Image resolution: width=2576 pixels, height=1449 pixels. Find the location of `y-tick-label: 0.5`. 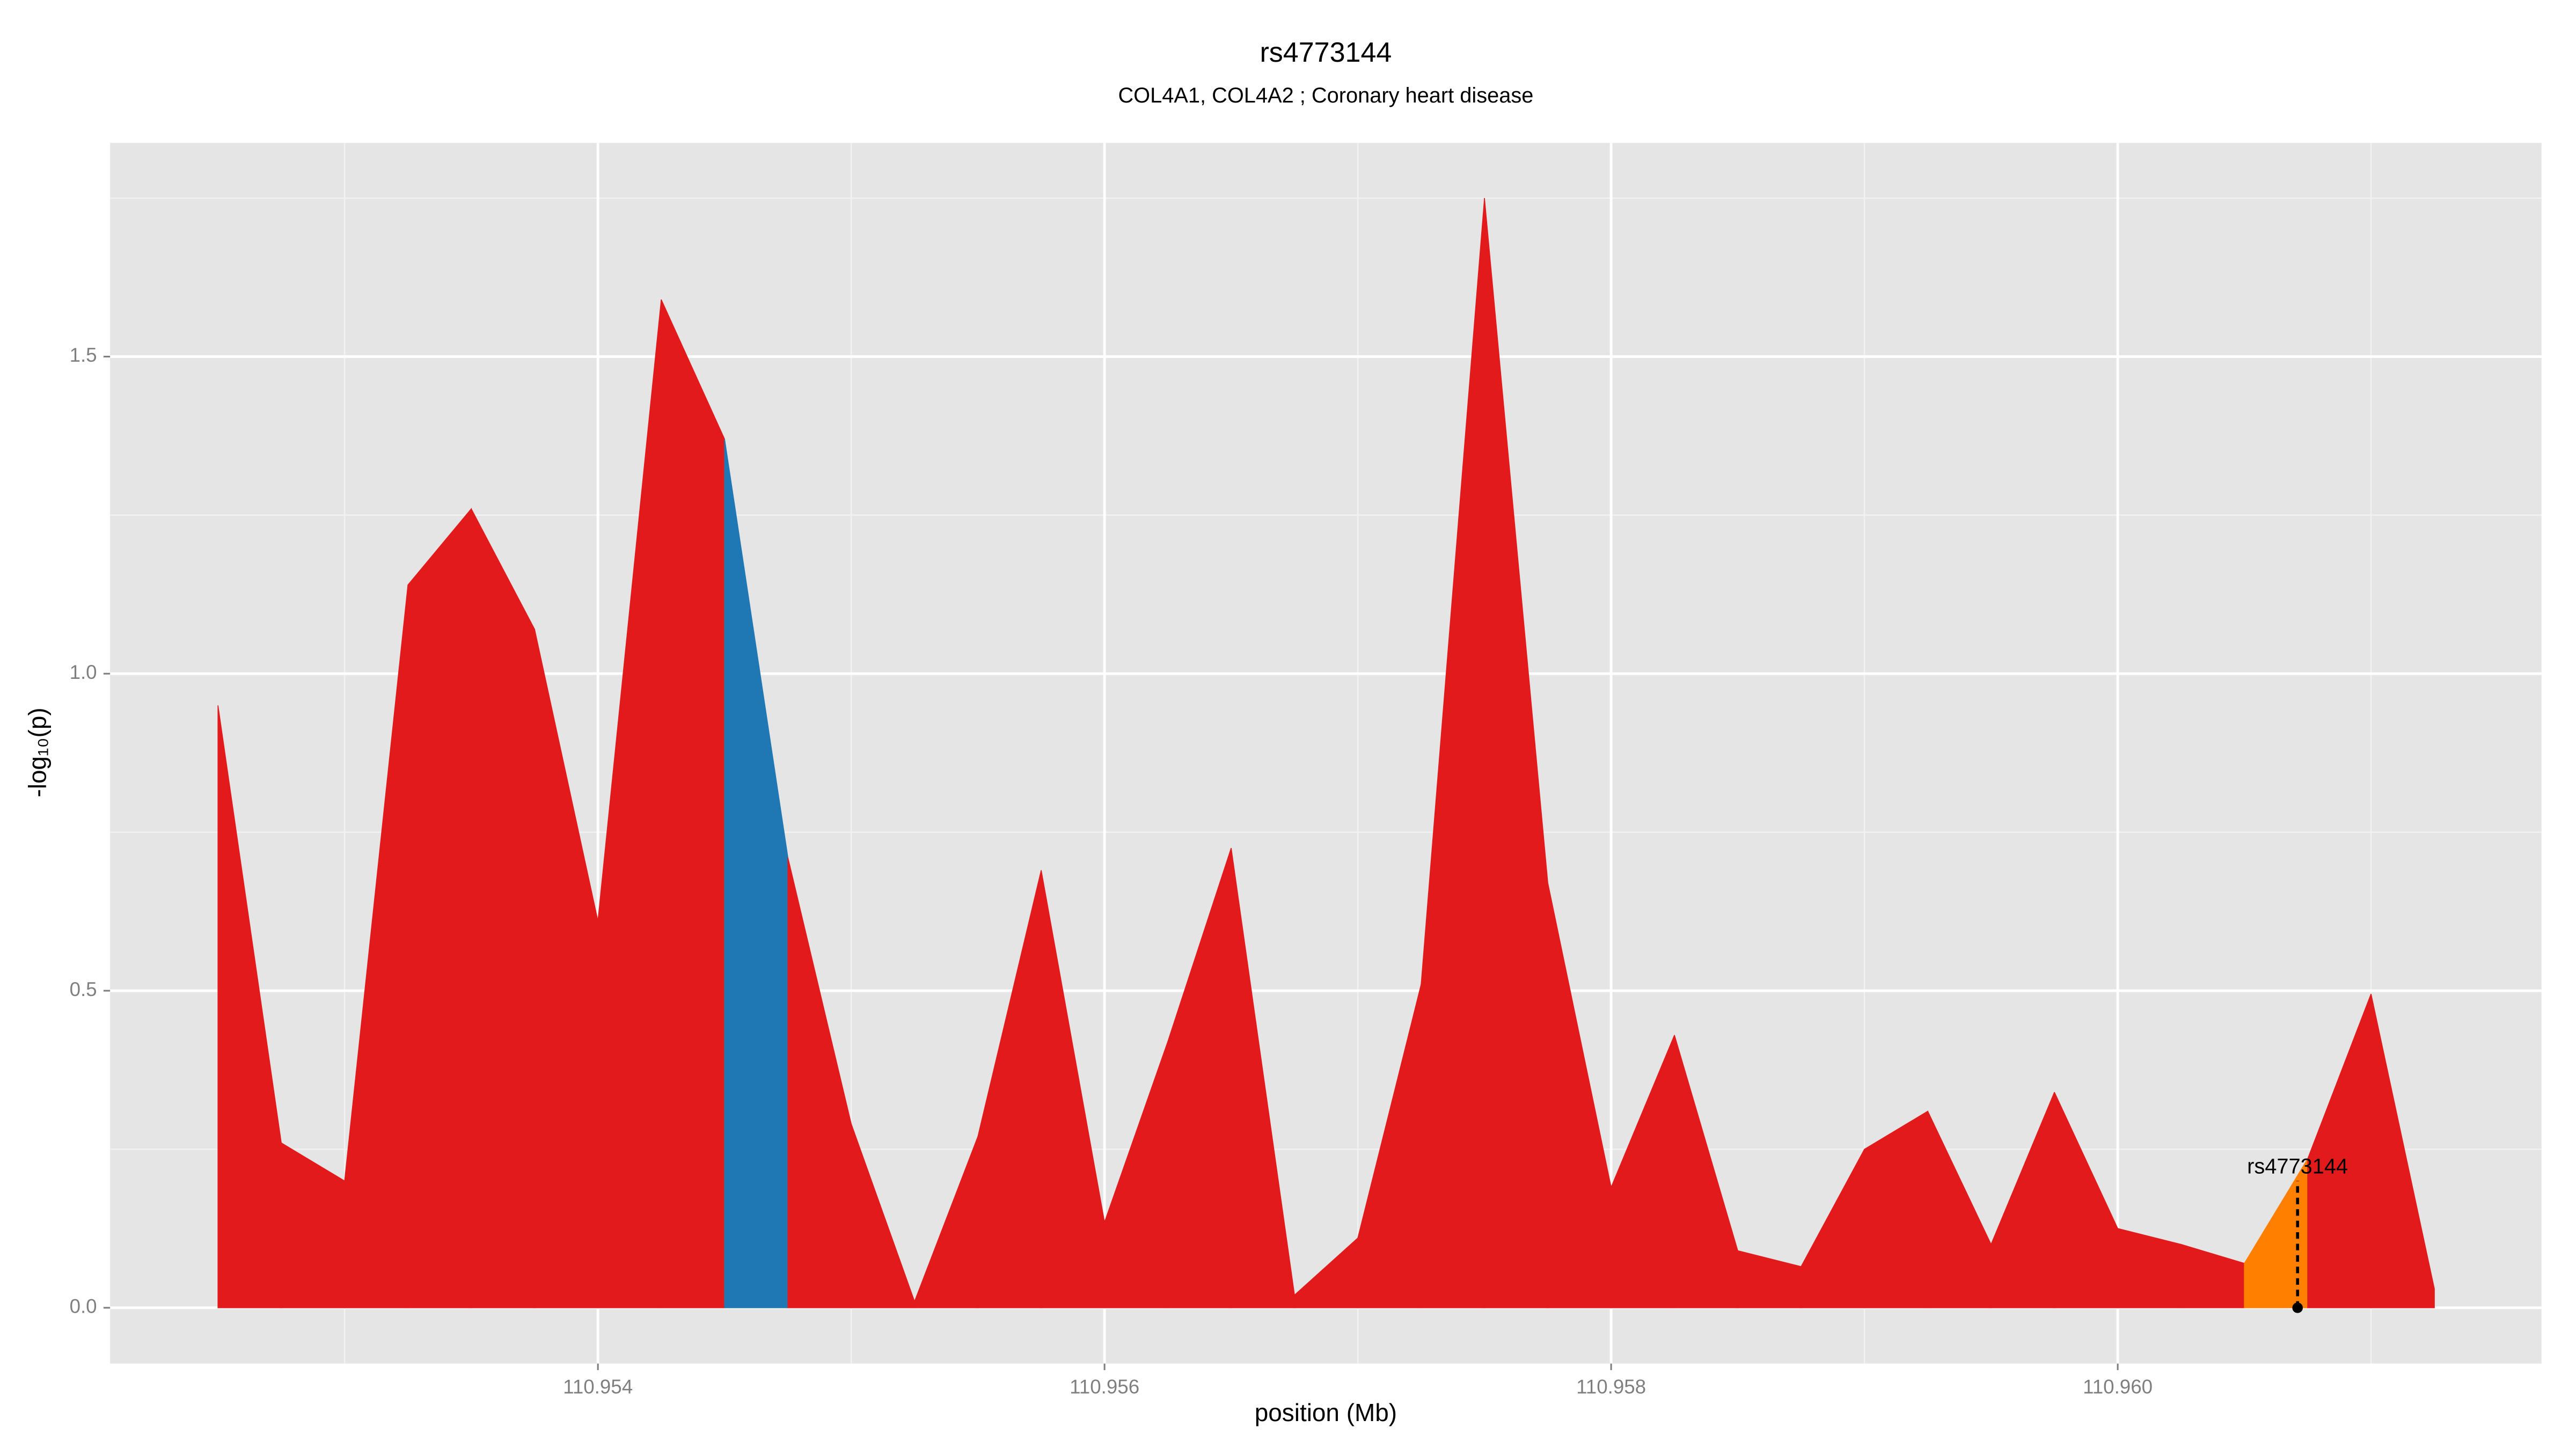

y-tick-label: 0.5 is located at coordinates (83, 989).